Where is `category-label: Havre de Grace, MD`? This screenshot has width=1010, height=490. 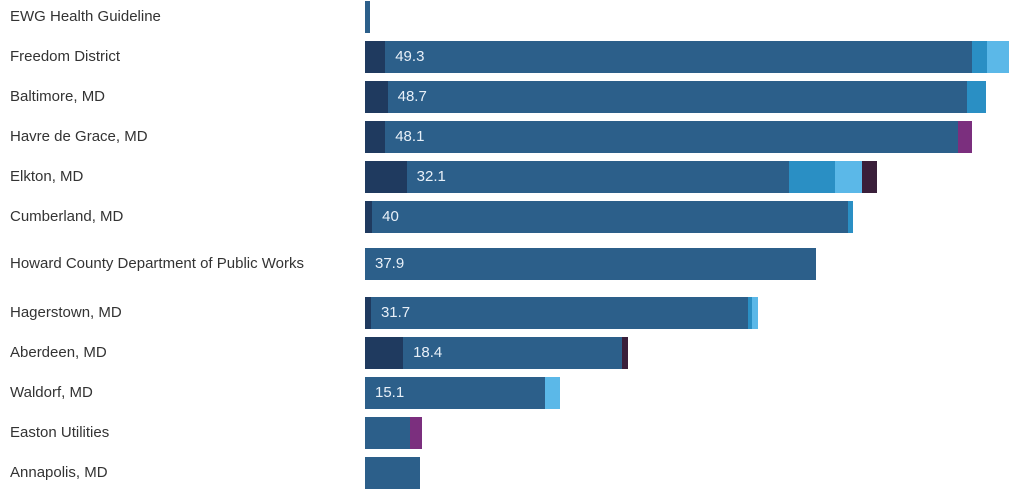 category-label: Havre de Grace, MD is located at coordinates (79, 136).